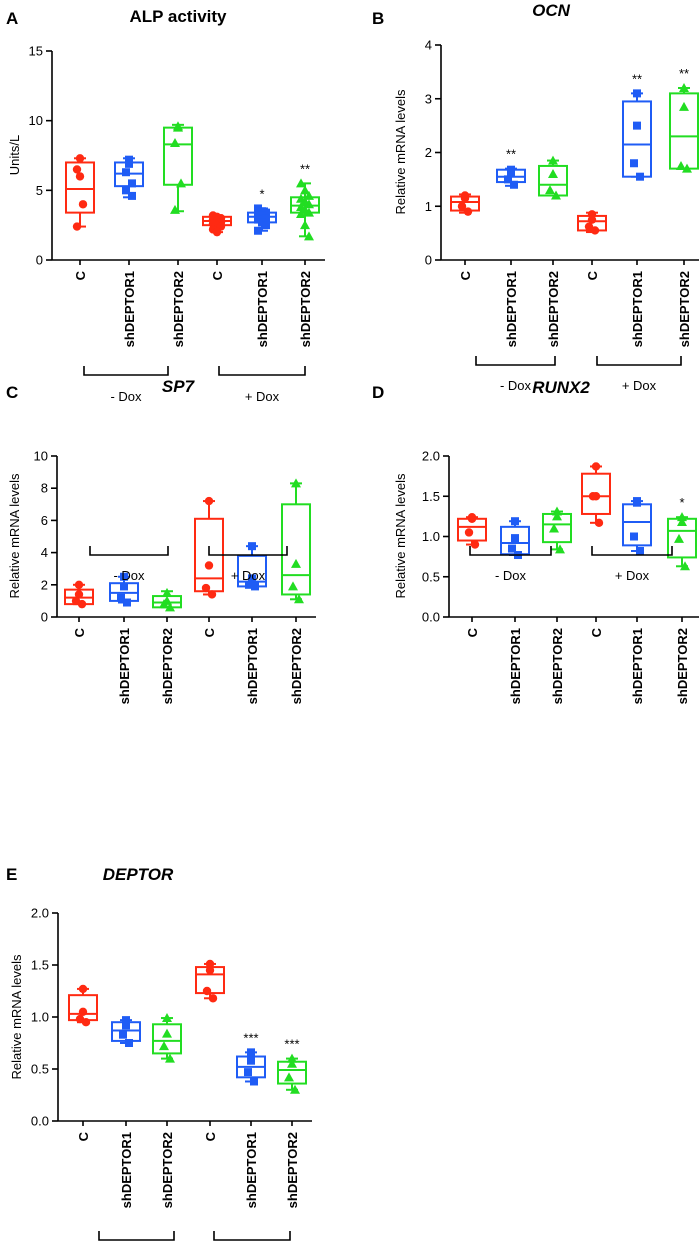 This screenshot has height=1248, width=699. I want to click on box-shdeptor2-plus-dox, so click(296, 541).